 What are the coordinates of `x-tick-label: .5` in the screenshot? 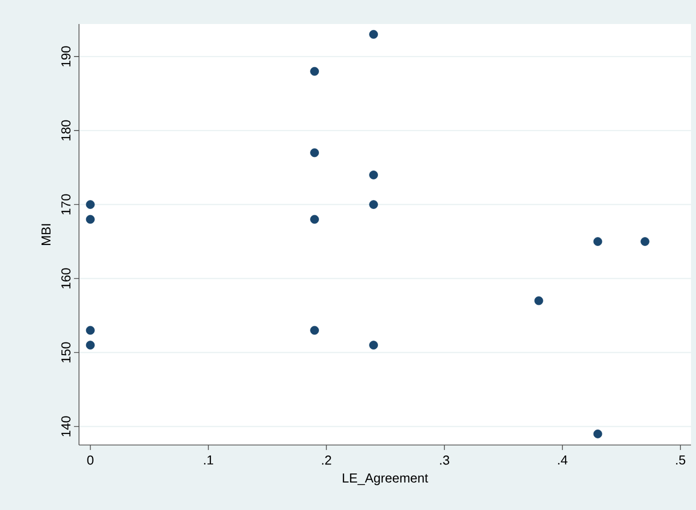 It's located at (681, 460).